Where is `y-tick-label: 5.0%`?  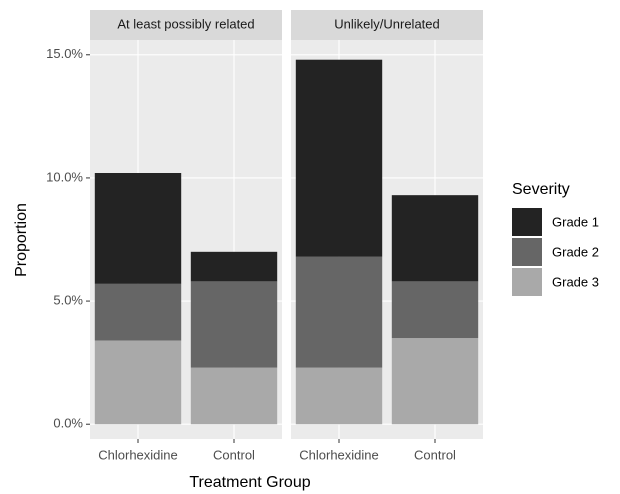
y-tick-label: 5.0% is located at coordinates (68, 300).